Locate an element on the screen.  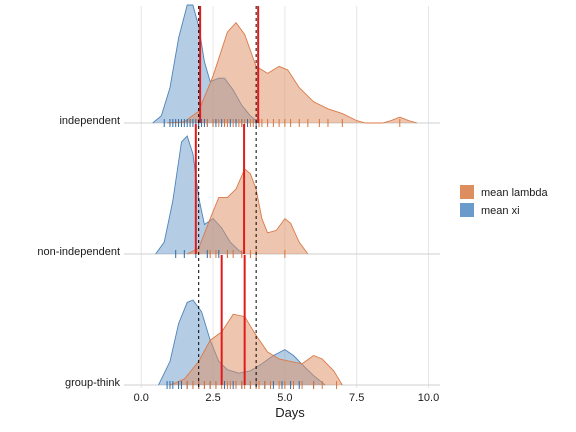
x-tick-label-3: 7.5 is located at coordinates (356, 398).